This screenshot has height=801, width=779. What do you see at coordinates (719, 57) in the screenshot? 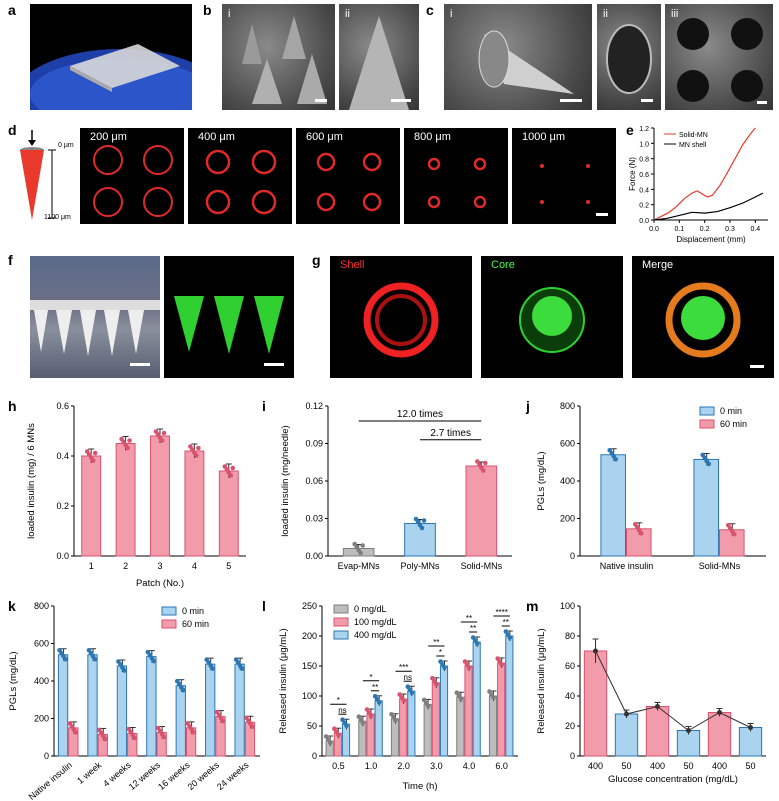
I see `sem-image-c-iii: iii` at bounding box center [719, 57].